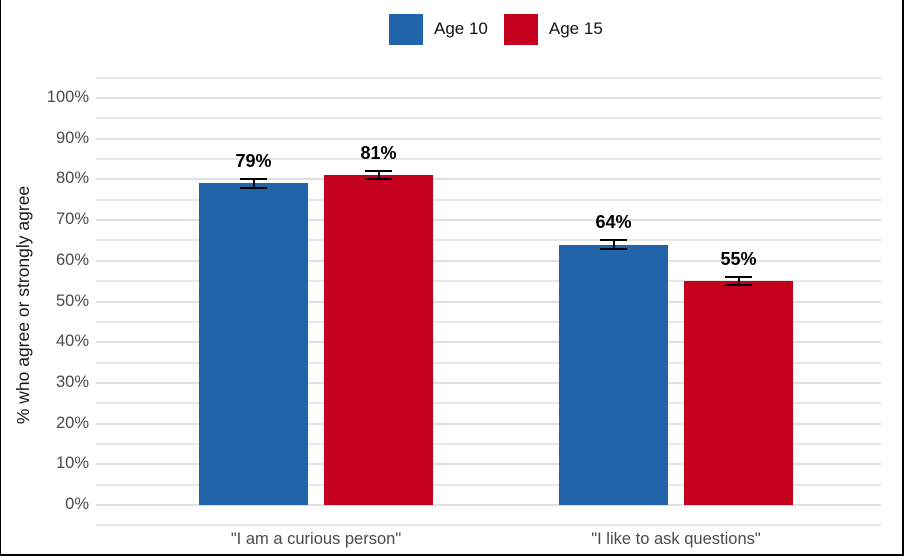  What do you see at coordinates (461, 28) in the screenshot?
I see `legend-label-age-10: Age 10` at bounding box center [461, 28].